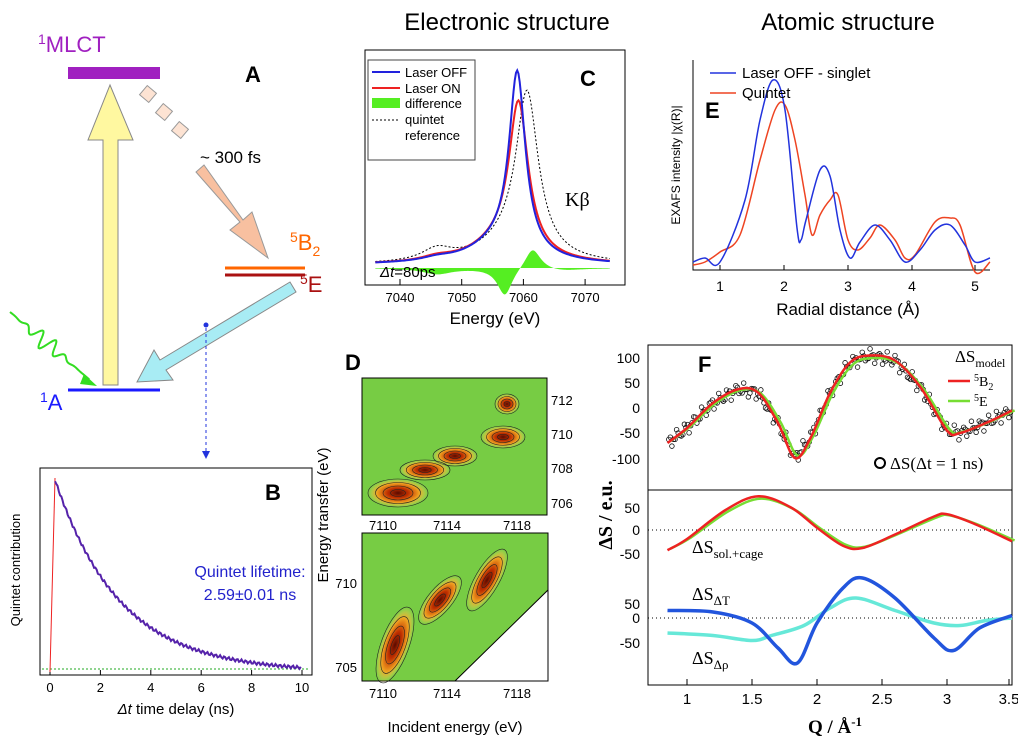 This screenshot has width=1018, height=737. I want to click on y-label: EXAFS intensity |χ(R)|, so click(676, 164).